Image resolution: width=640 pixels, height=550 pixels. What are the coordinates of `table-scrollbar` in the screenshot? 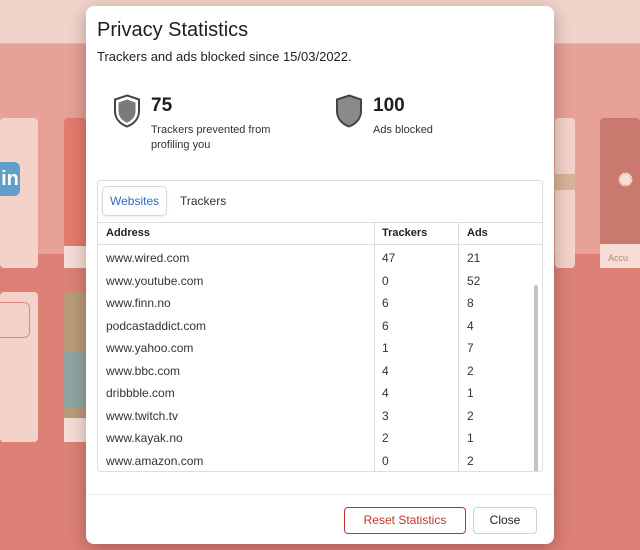 It's located at (536, 378).